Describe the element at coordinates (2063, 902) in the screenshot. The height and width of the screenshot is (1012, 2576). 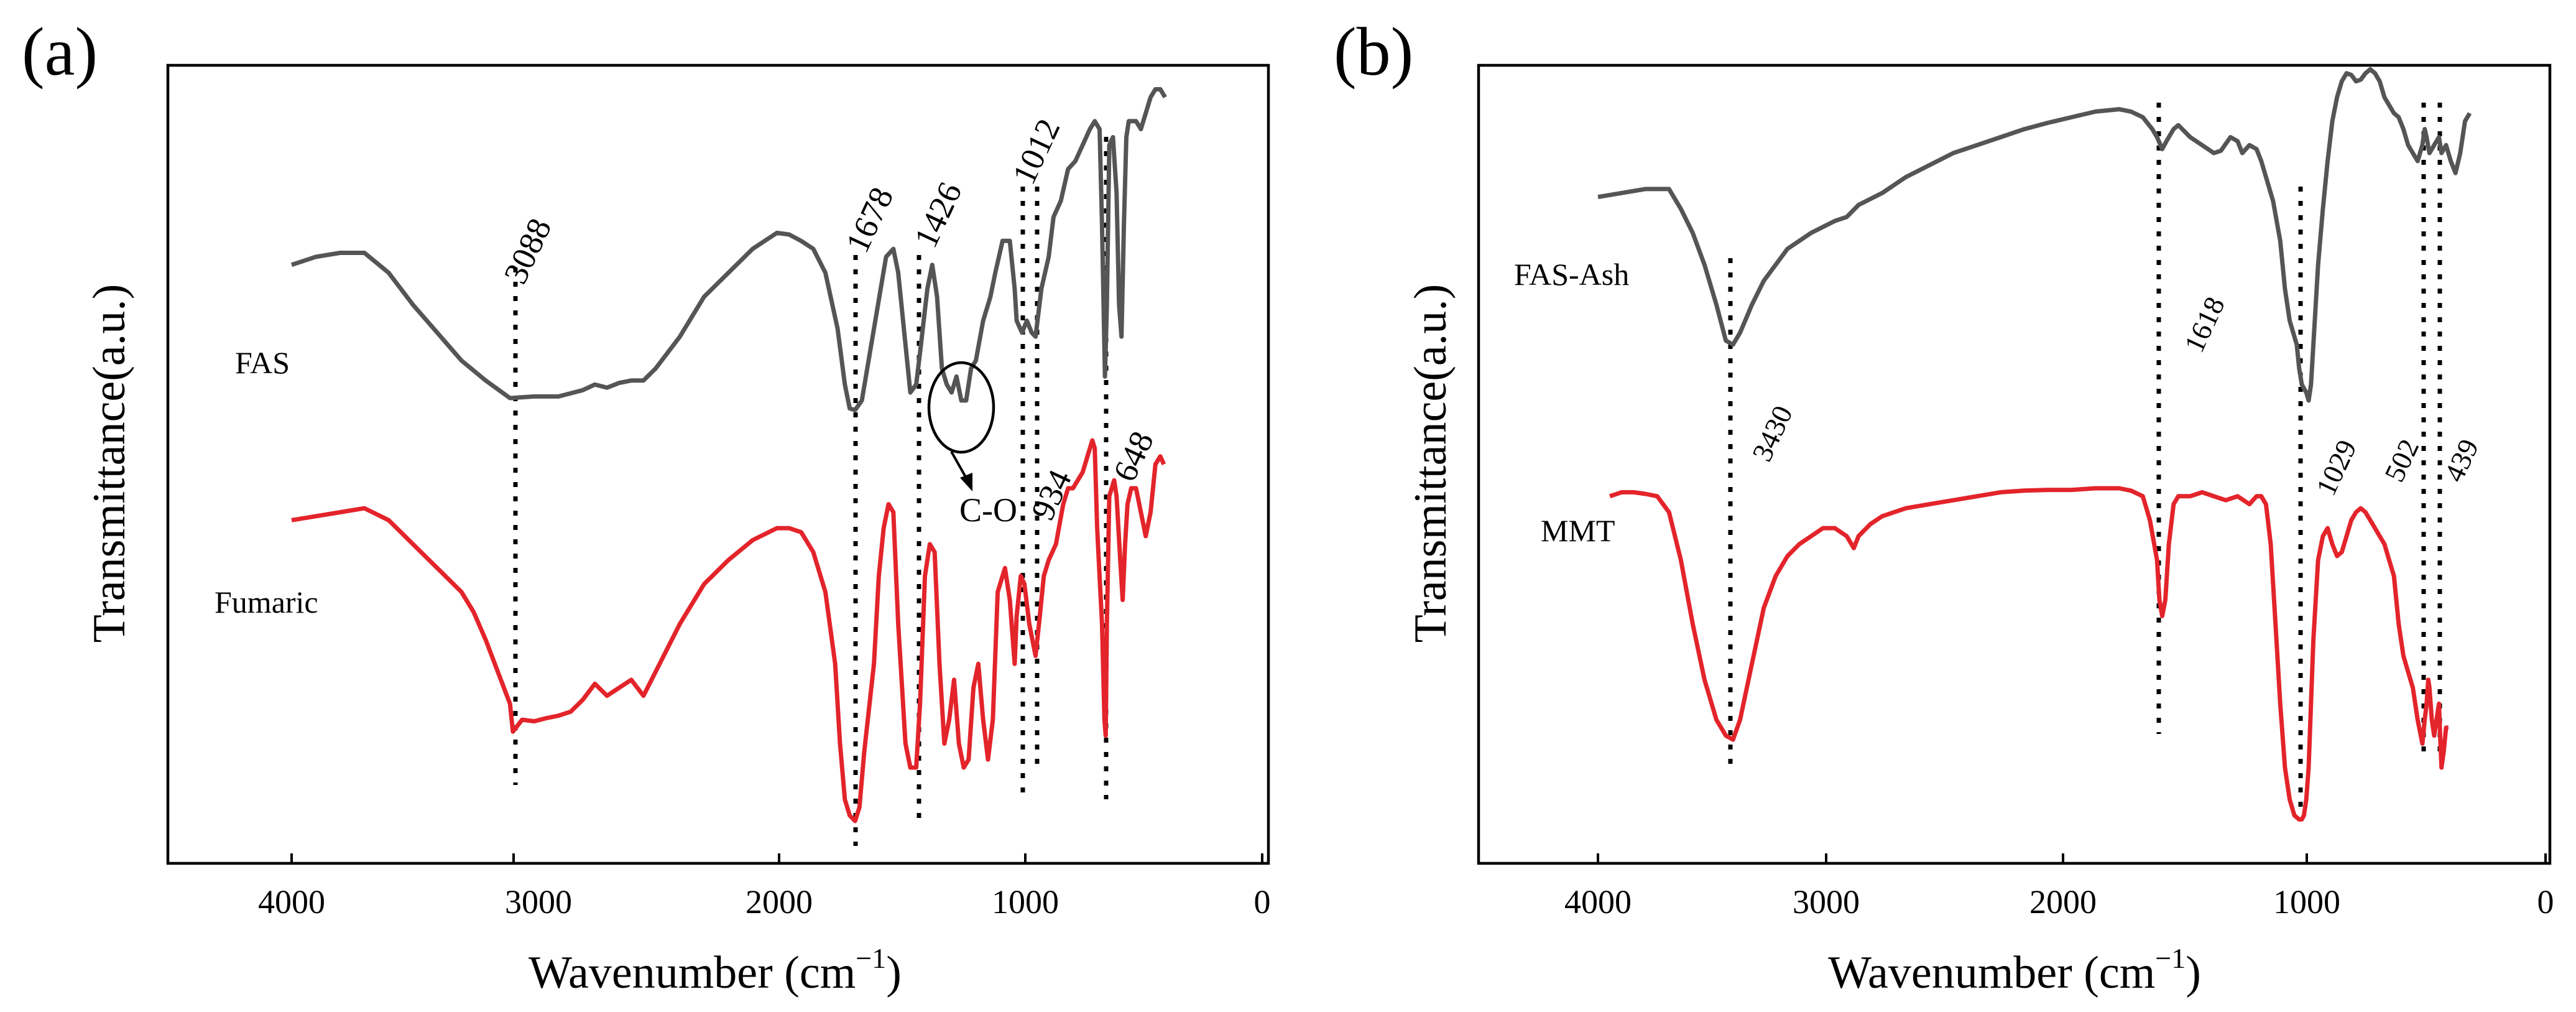
I see `panel-b-tick-label: 2000` at that location.